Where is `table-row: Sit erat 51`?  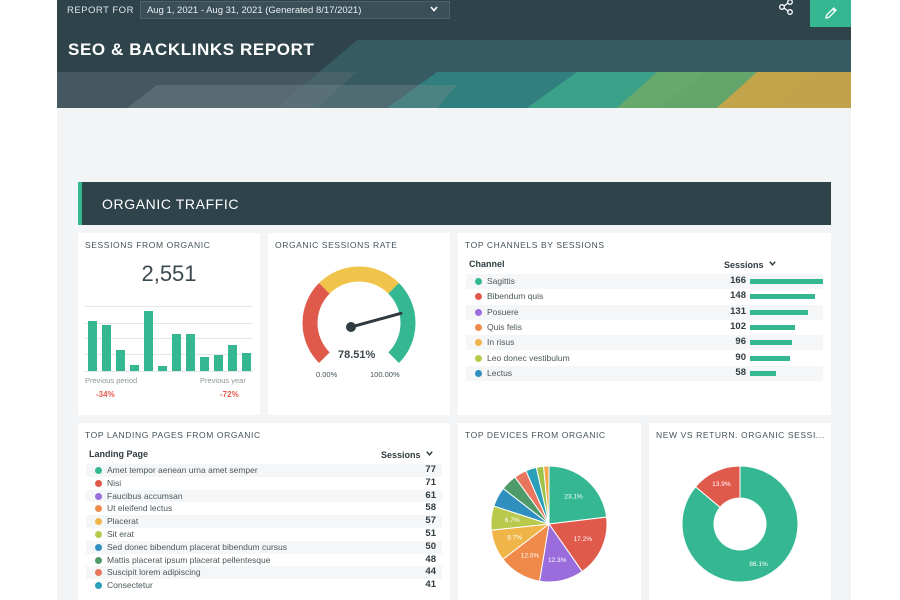
table-row: Sit erat 51 is located at coordinates (264, 534).